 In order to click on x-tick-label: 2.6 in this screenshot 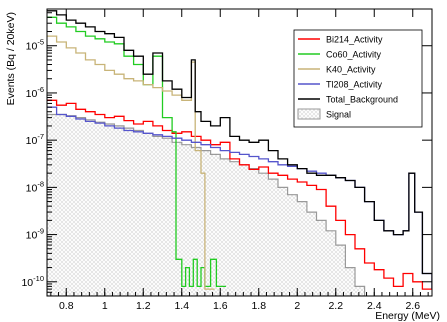, I will do `click(412, 306)`.